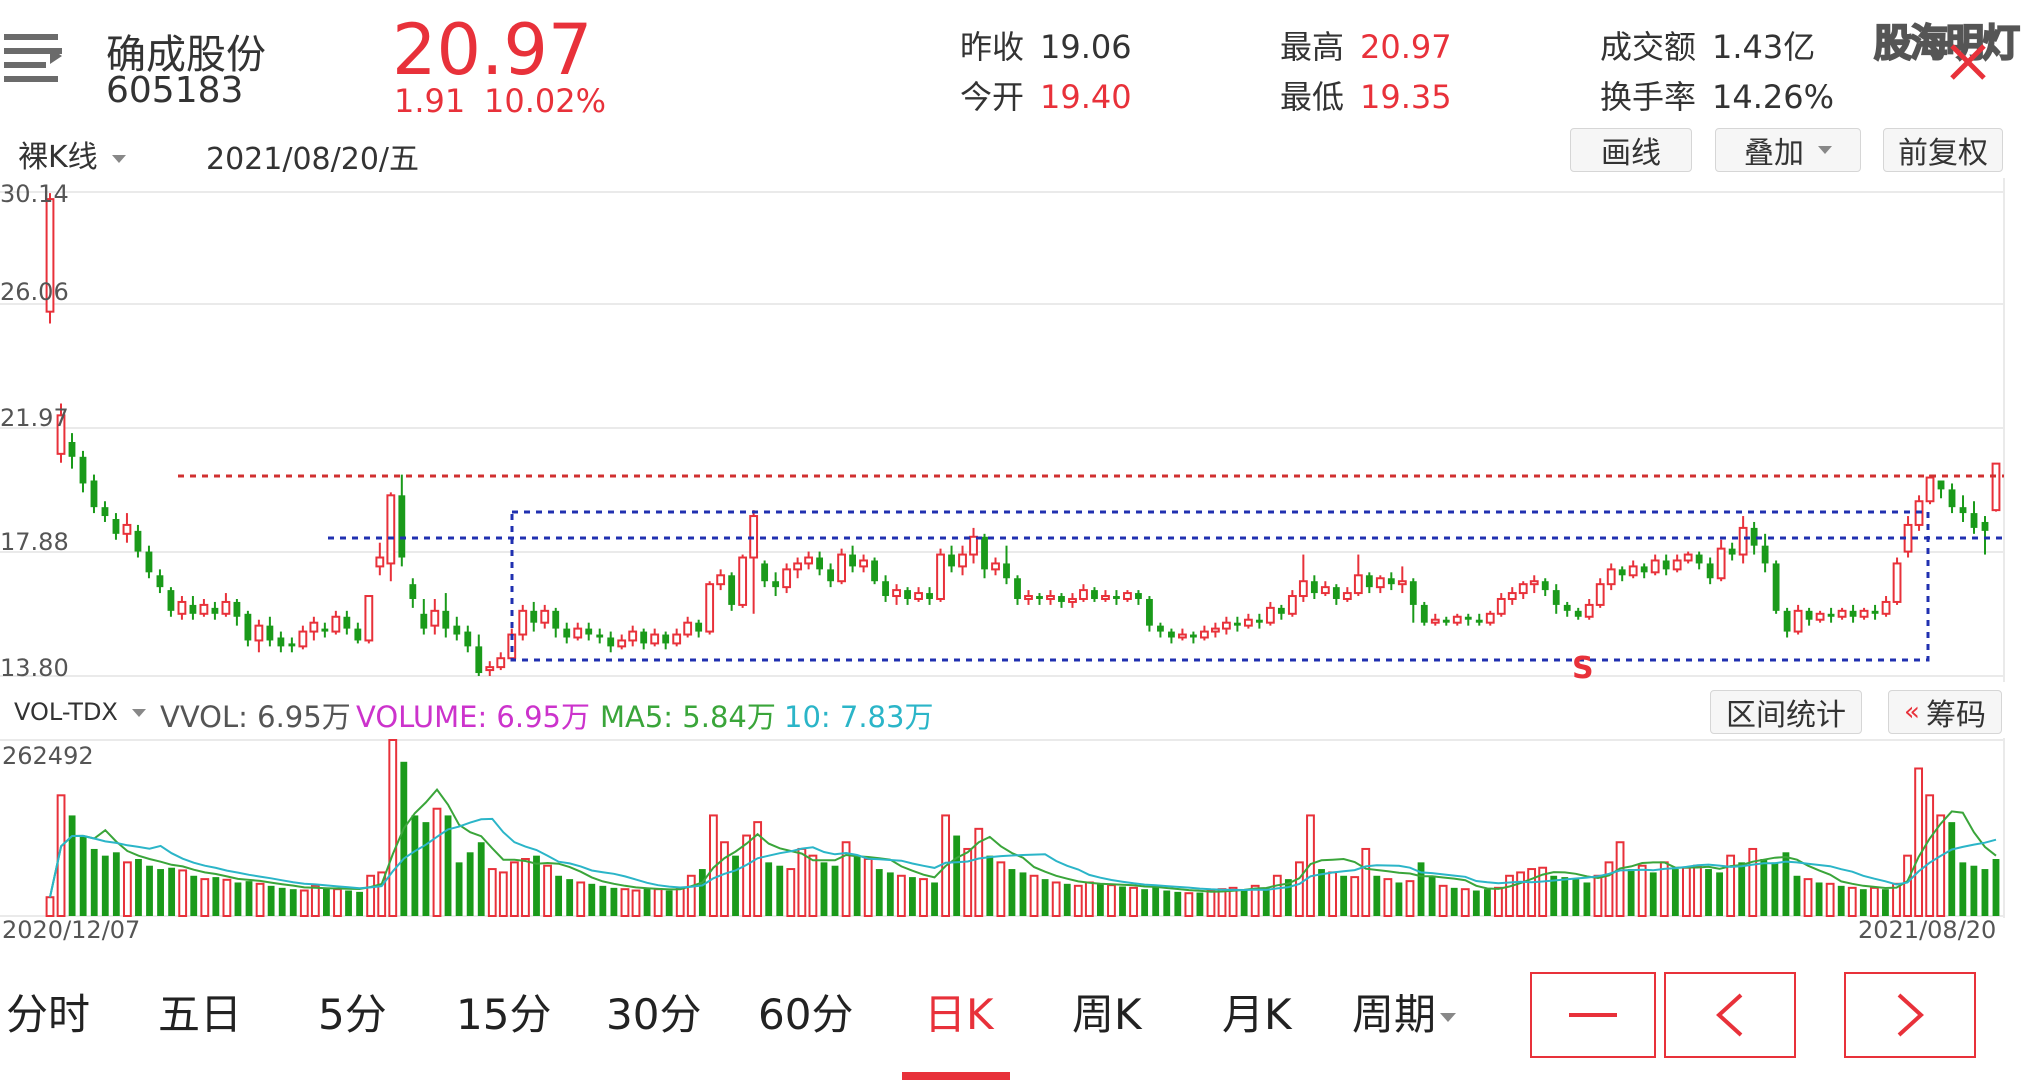 The width and height of the screenshot is (2026, 1080). What do you see at coordinates (1631, 150) in the screenshot?
I see `draw-line-button: 画线` at bounding box center [1631, 150].